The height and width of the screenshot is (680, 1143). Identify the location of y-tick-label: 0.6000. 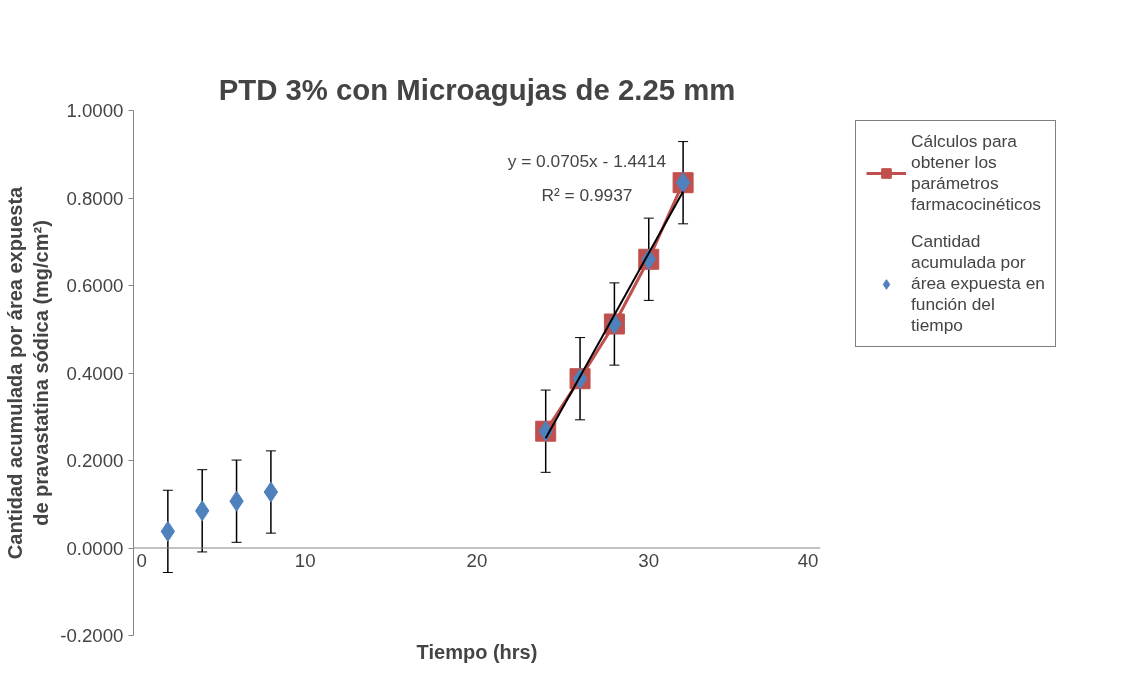
(95, 285).